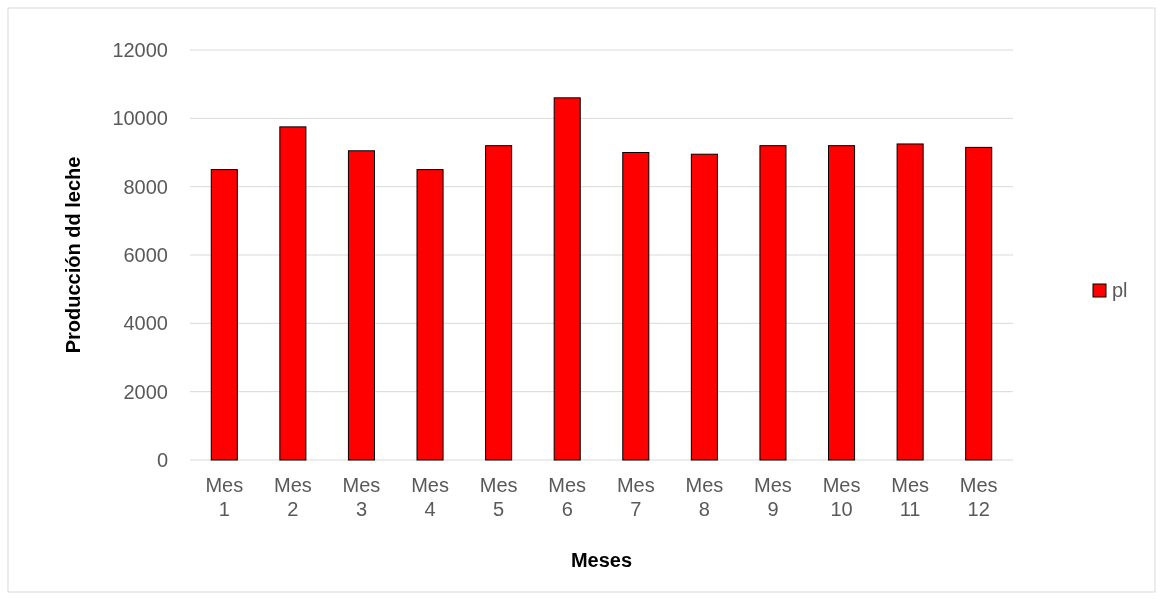 The width and height of the screenshot is (1163, 600). Describe the element at coordinates (73, 255) in the screenshot. I see `y-axis-title: Producción dd leche` at that location.